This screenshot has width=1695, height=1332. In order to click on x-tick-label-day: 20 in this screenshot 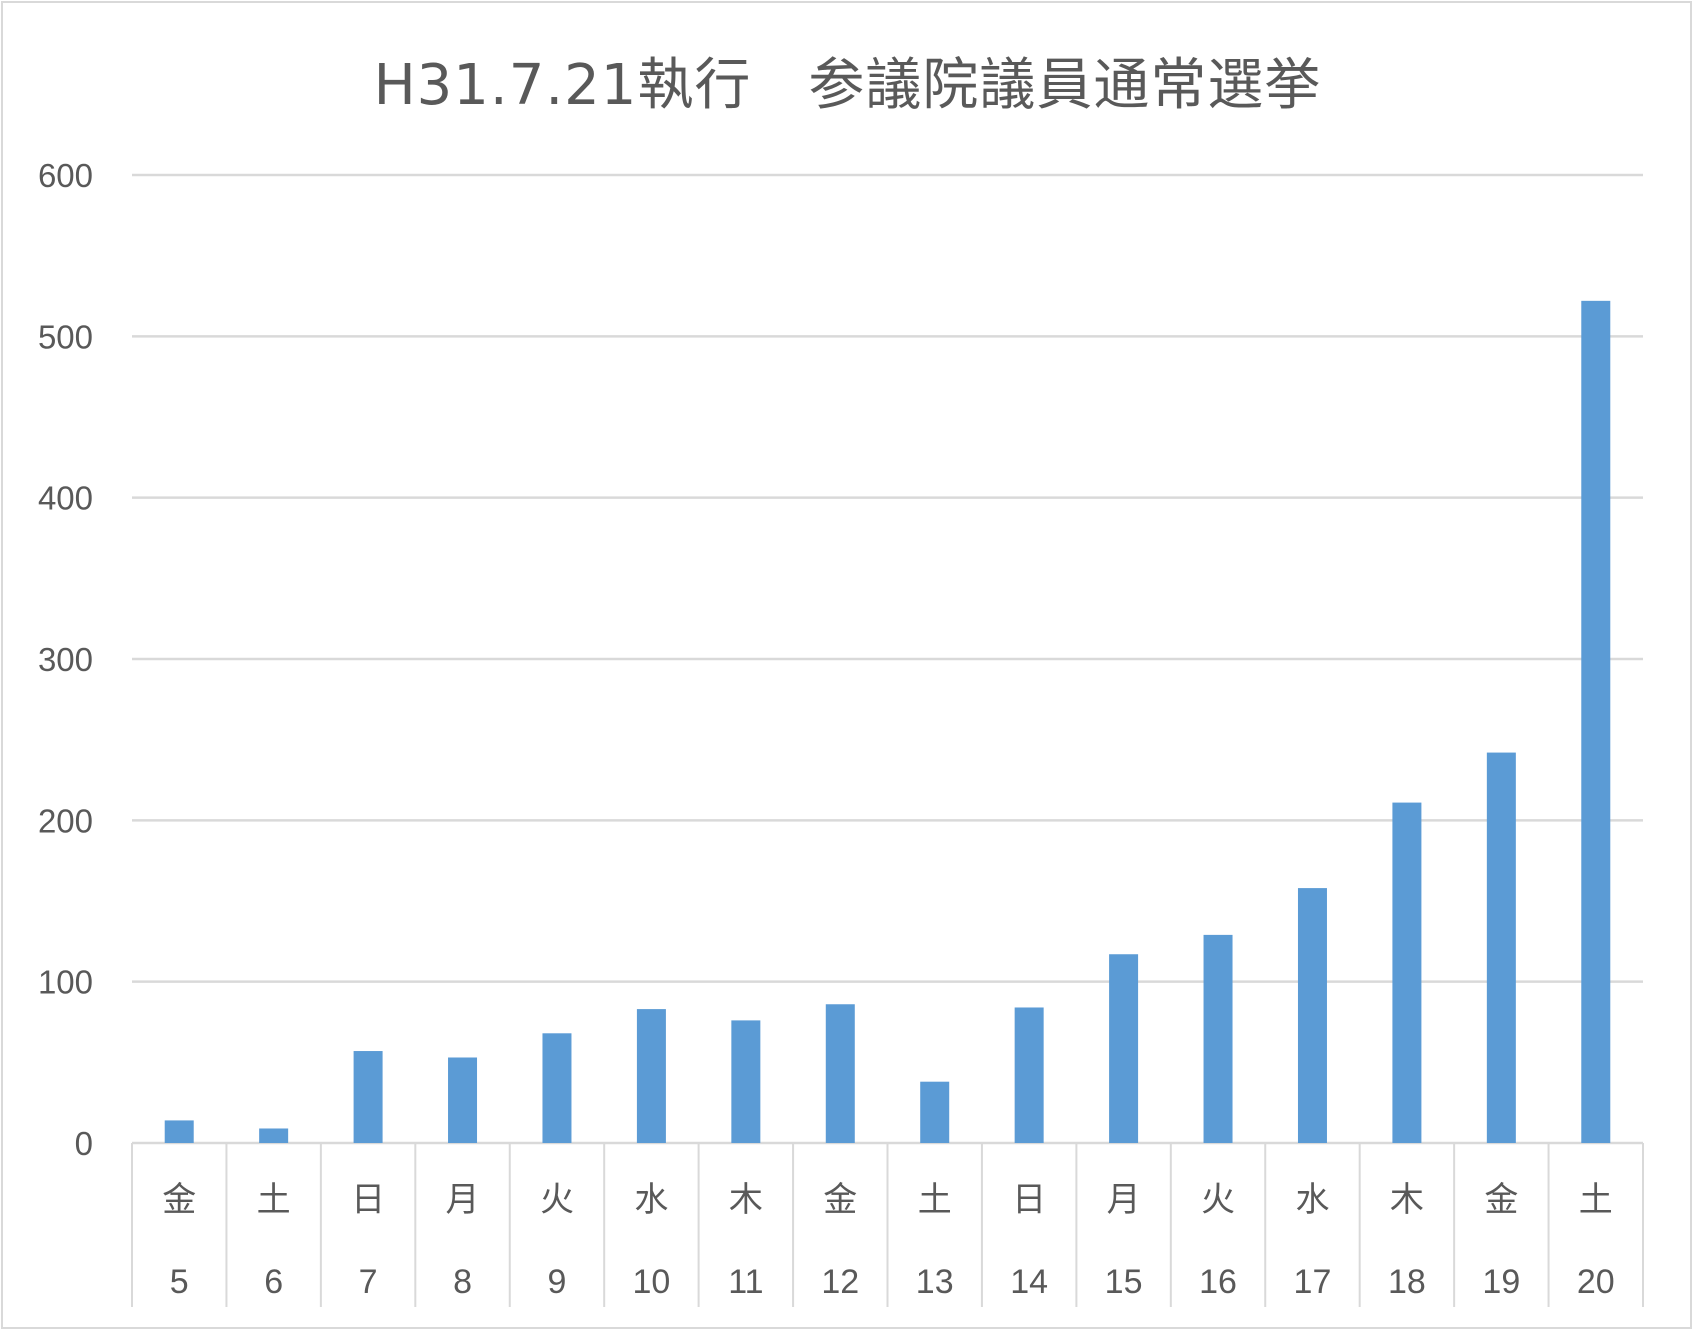, I will do `click(1596, 1282)`.